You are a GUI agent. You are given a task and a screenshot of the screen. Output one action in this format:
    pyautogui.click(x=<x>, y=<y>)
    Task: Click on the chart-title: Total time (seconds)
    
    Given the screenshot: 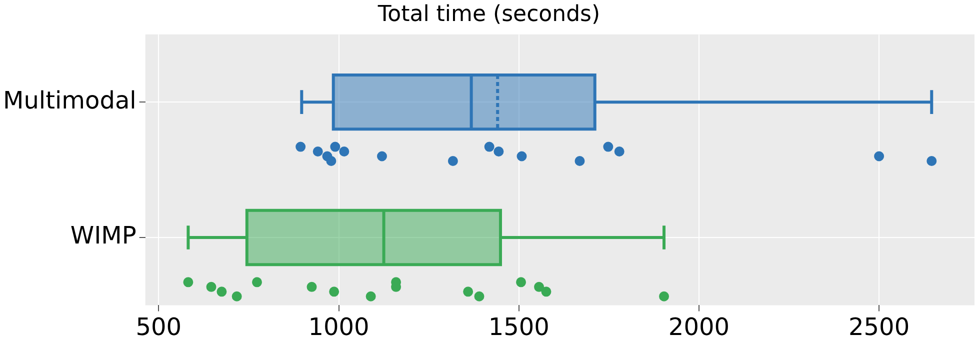 What is the action you would take?
    pyautogui.click(x=488, y=14)
    